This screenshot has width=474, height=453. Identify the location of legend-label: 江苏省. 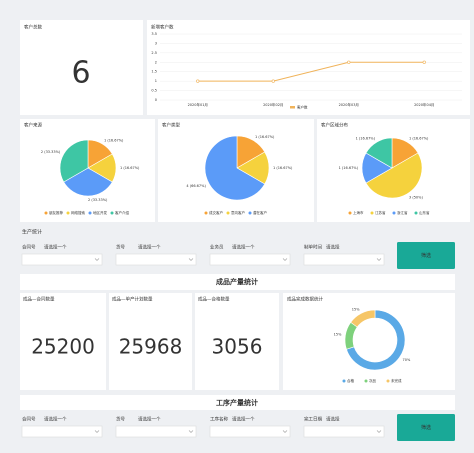
(380, 212).